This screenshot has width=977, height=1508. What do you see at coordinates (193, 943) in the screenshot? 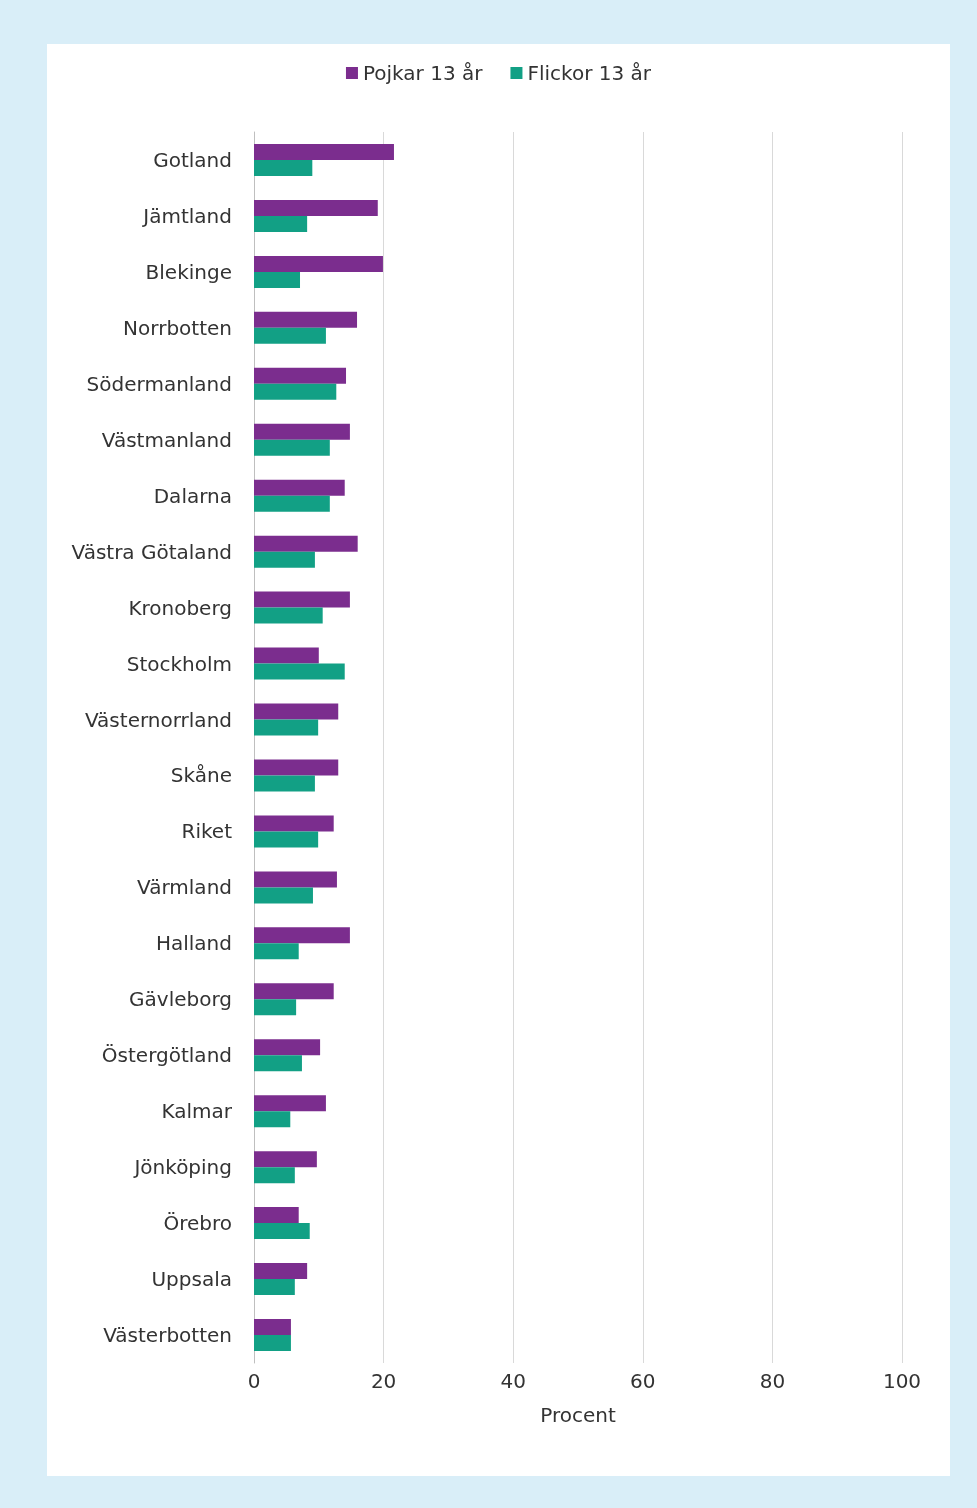
I see `y-tick-label: Halland` at bounding box center [193, 943].